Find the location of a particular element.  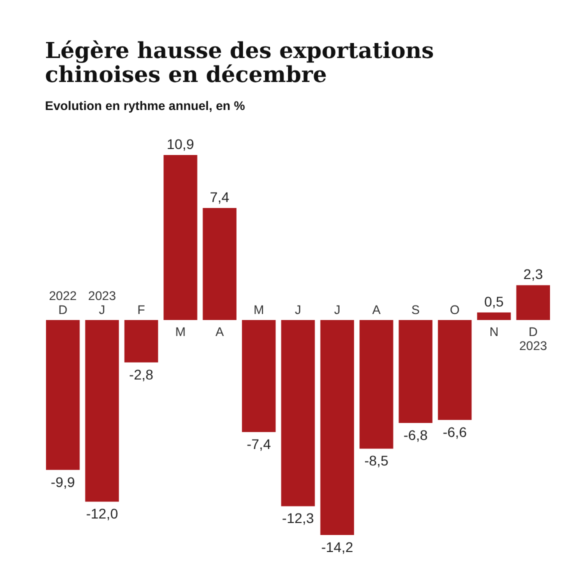

x-tick-label: F is located at coordinates (141, 310).